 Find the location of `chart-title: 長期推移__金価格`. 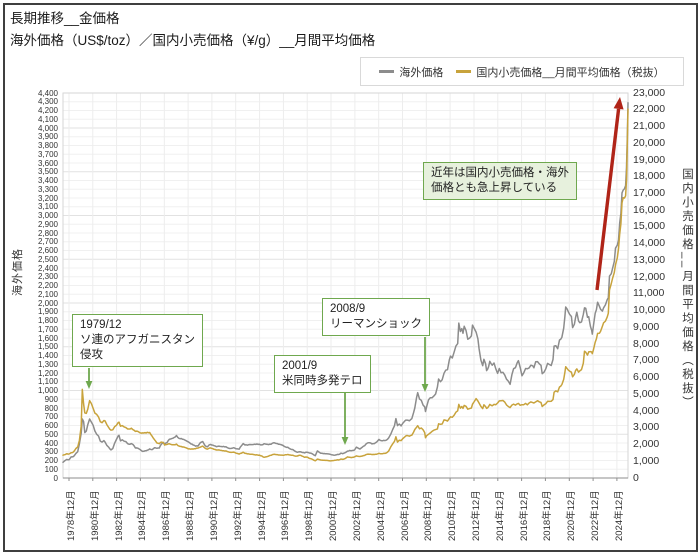

chart-title: 長期推移__金価格 is located at coordinates (65, 18).